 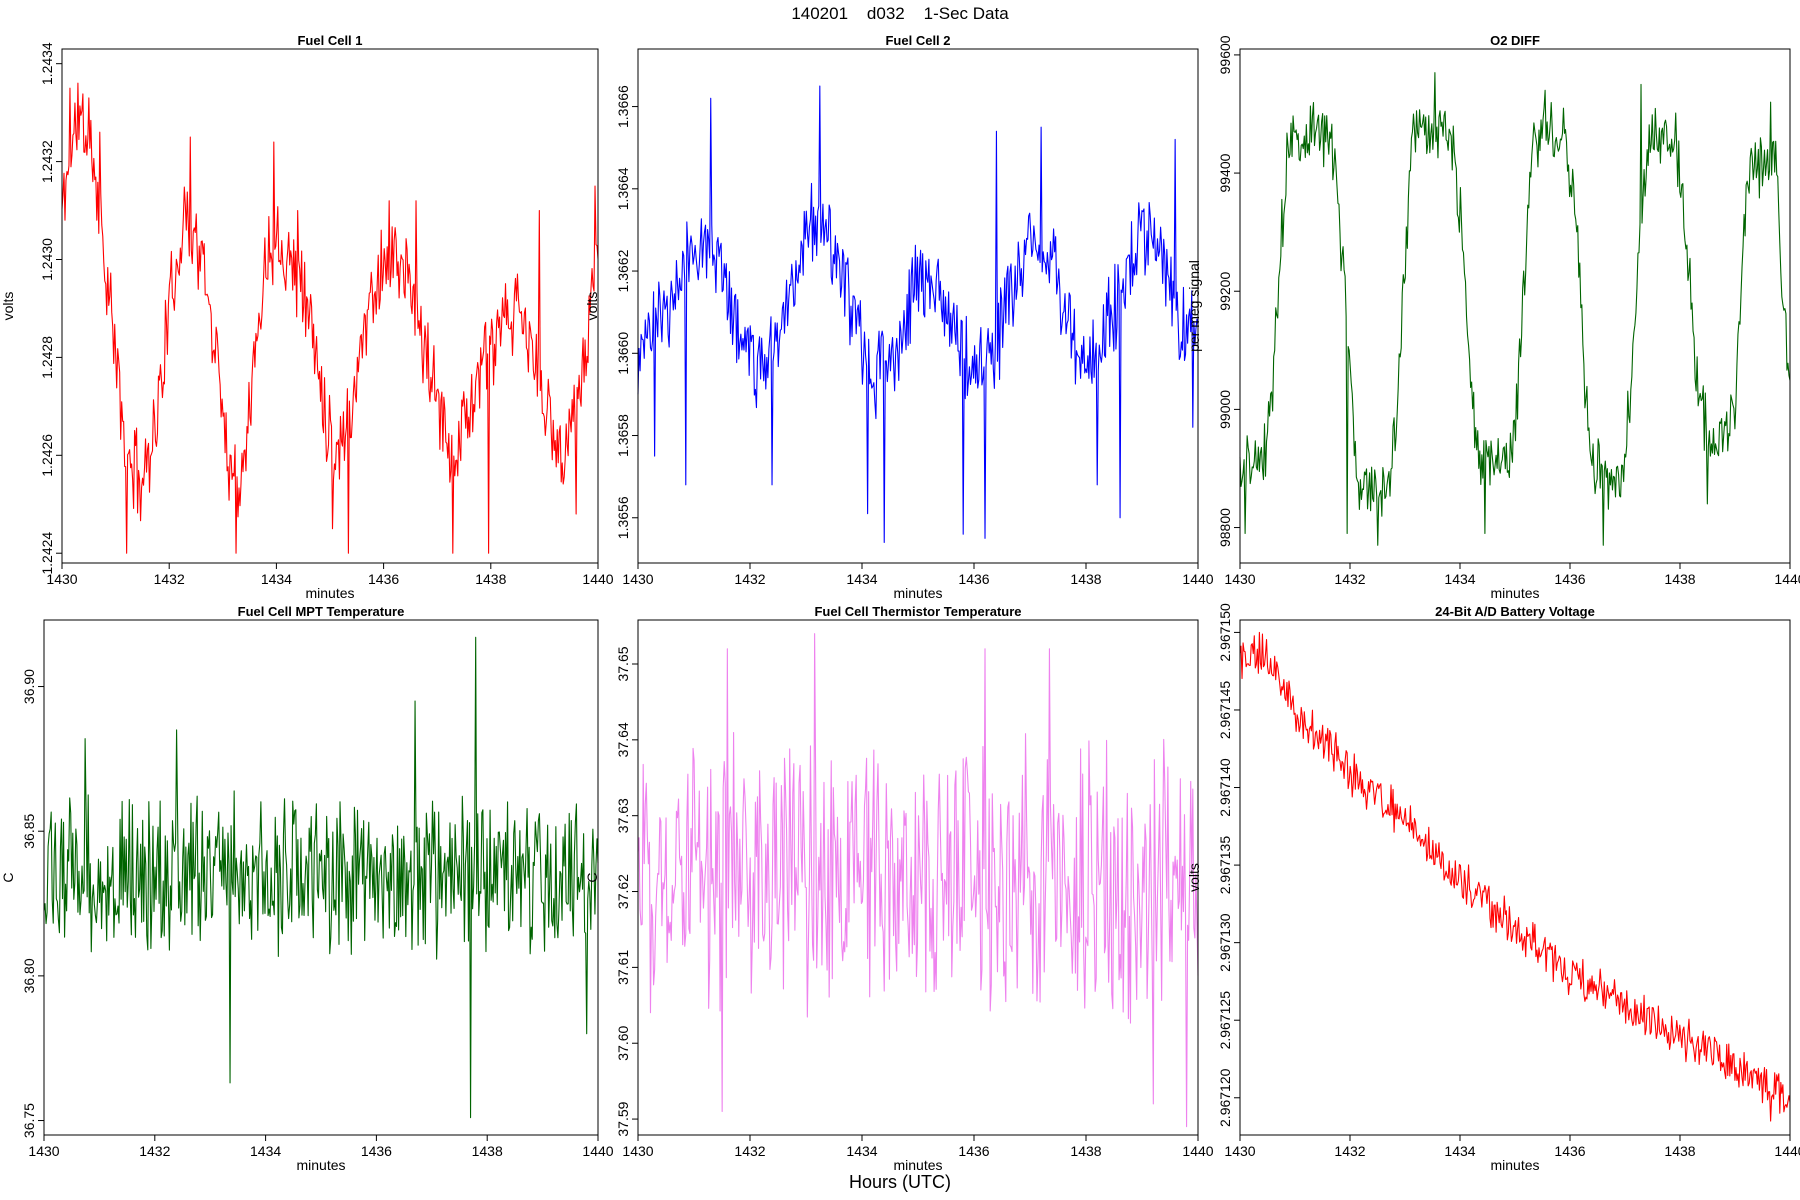 I want to click on figure-xlabel: Hours (UTC), so click(x=900, y=1182).